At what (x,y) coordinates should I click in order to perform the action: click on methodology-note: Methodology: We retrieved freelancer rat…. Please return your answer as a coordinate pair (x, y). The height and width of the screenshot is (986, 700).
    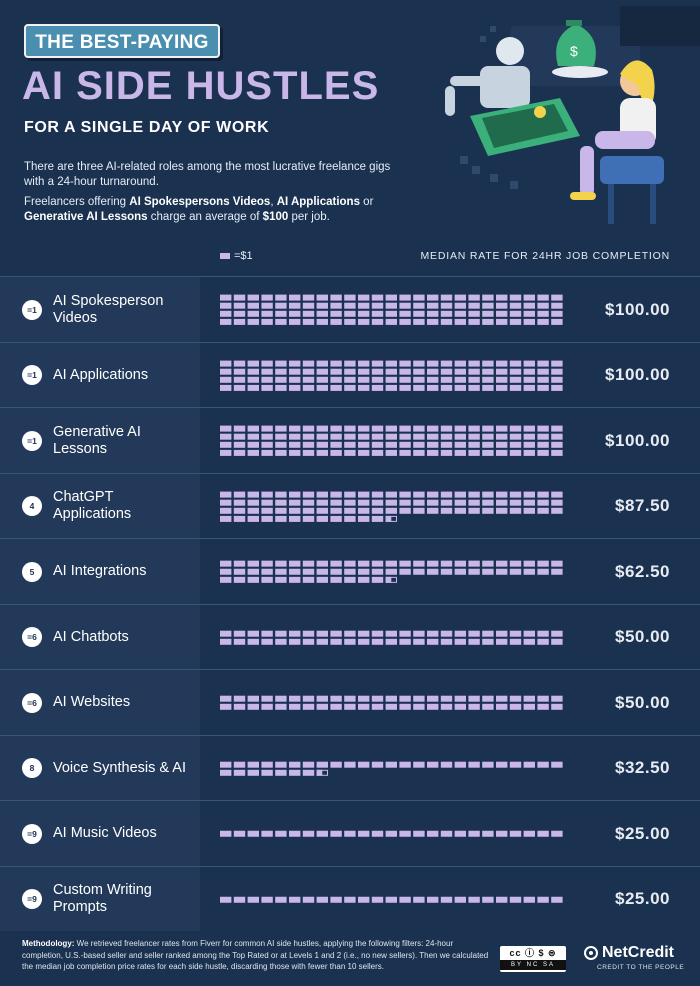
    Looking at the image, I should click on (255, 955).